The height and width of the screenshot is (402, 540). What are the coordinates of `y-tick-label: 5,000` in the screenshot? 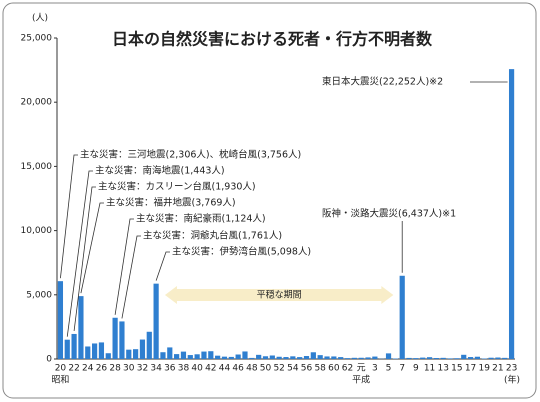 It's located at (39, 295).